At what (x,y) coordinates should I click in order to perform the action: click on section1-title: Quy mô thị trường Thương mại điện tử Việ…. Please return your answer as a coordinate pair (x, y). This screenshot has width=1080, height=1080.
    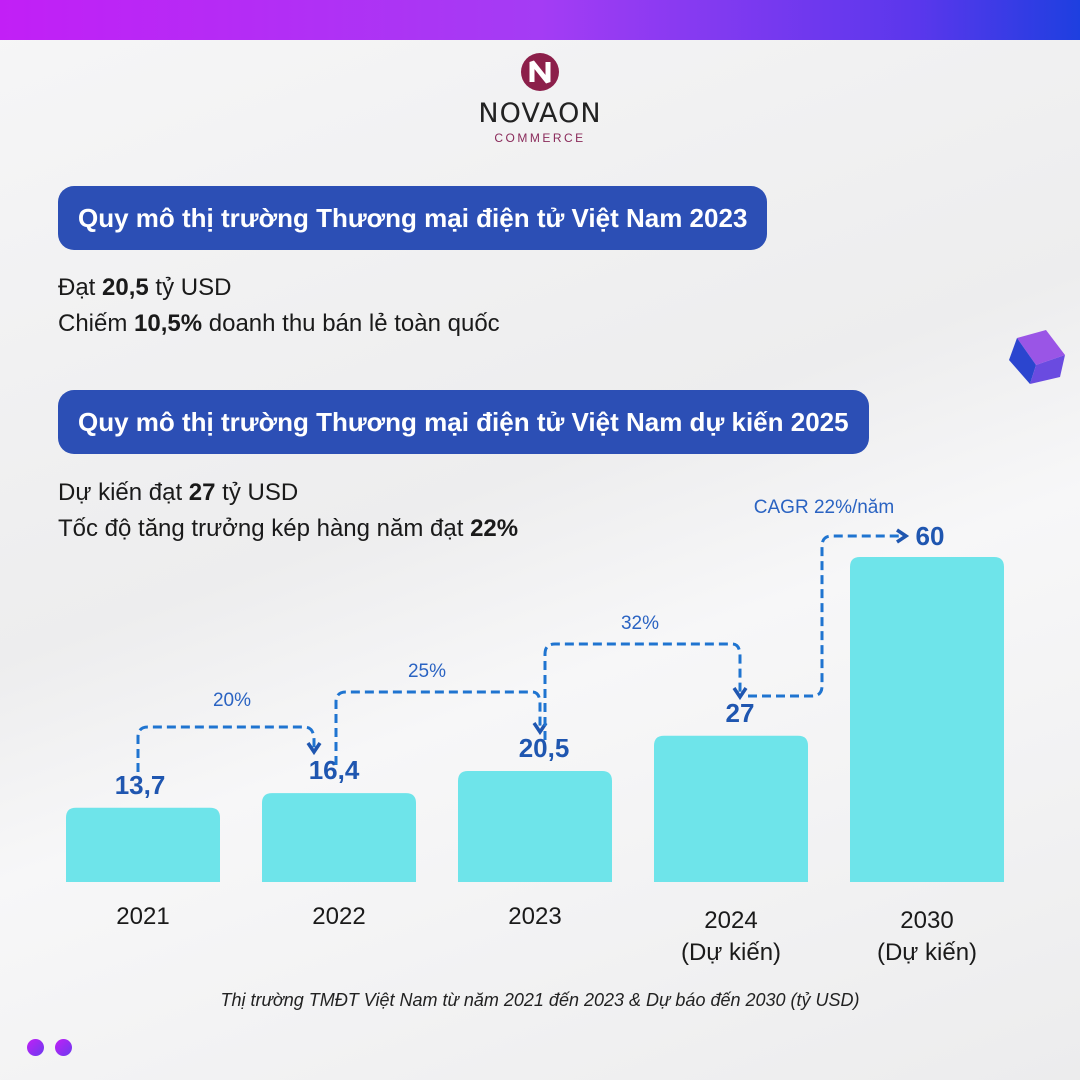
    Looking at the image, I should click on (413, 218).